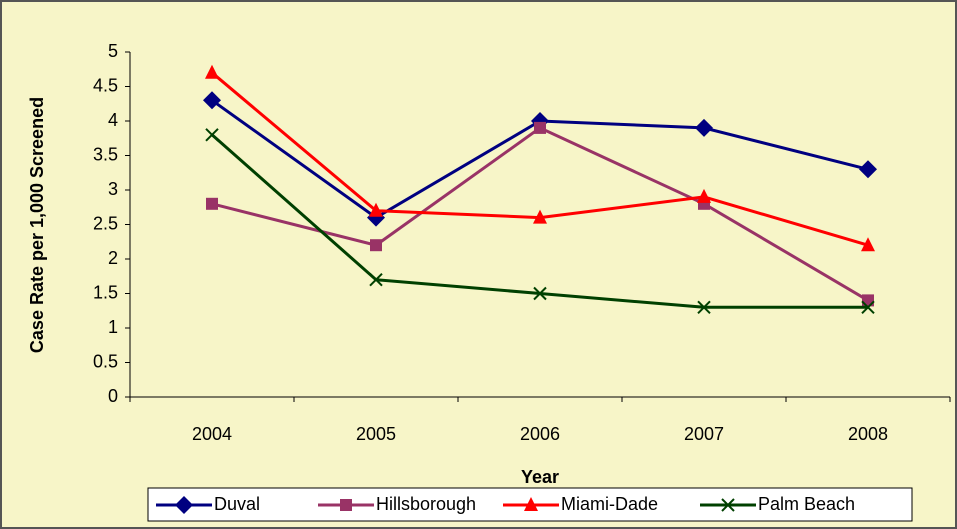 This screenshot has height=529, width=957. What do you see at coordinates (113, 327) in the screenshot?
I see `y-tick-label: 1` at bounding box center [113, 327].